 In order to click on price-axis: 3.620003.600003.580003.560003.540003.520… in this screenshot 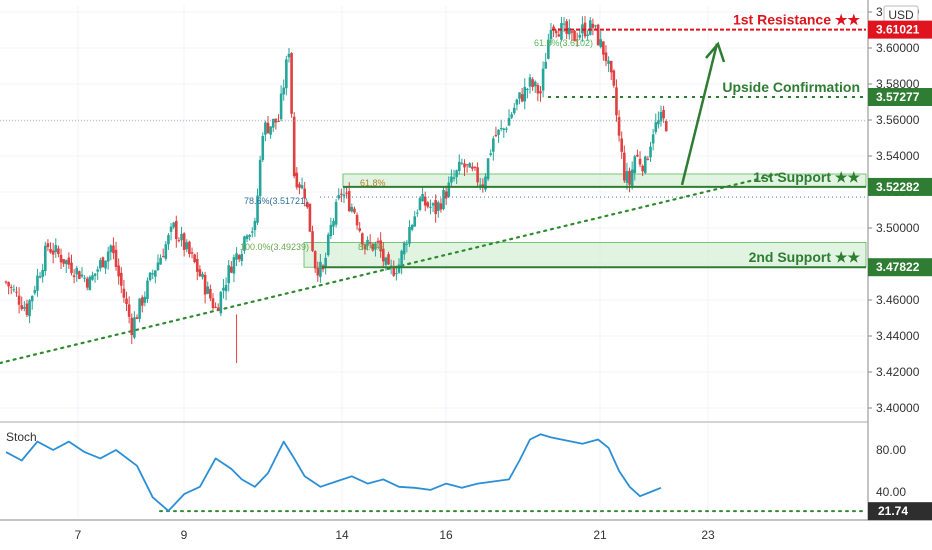, I will do `click(894, 210)`.